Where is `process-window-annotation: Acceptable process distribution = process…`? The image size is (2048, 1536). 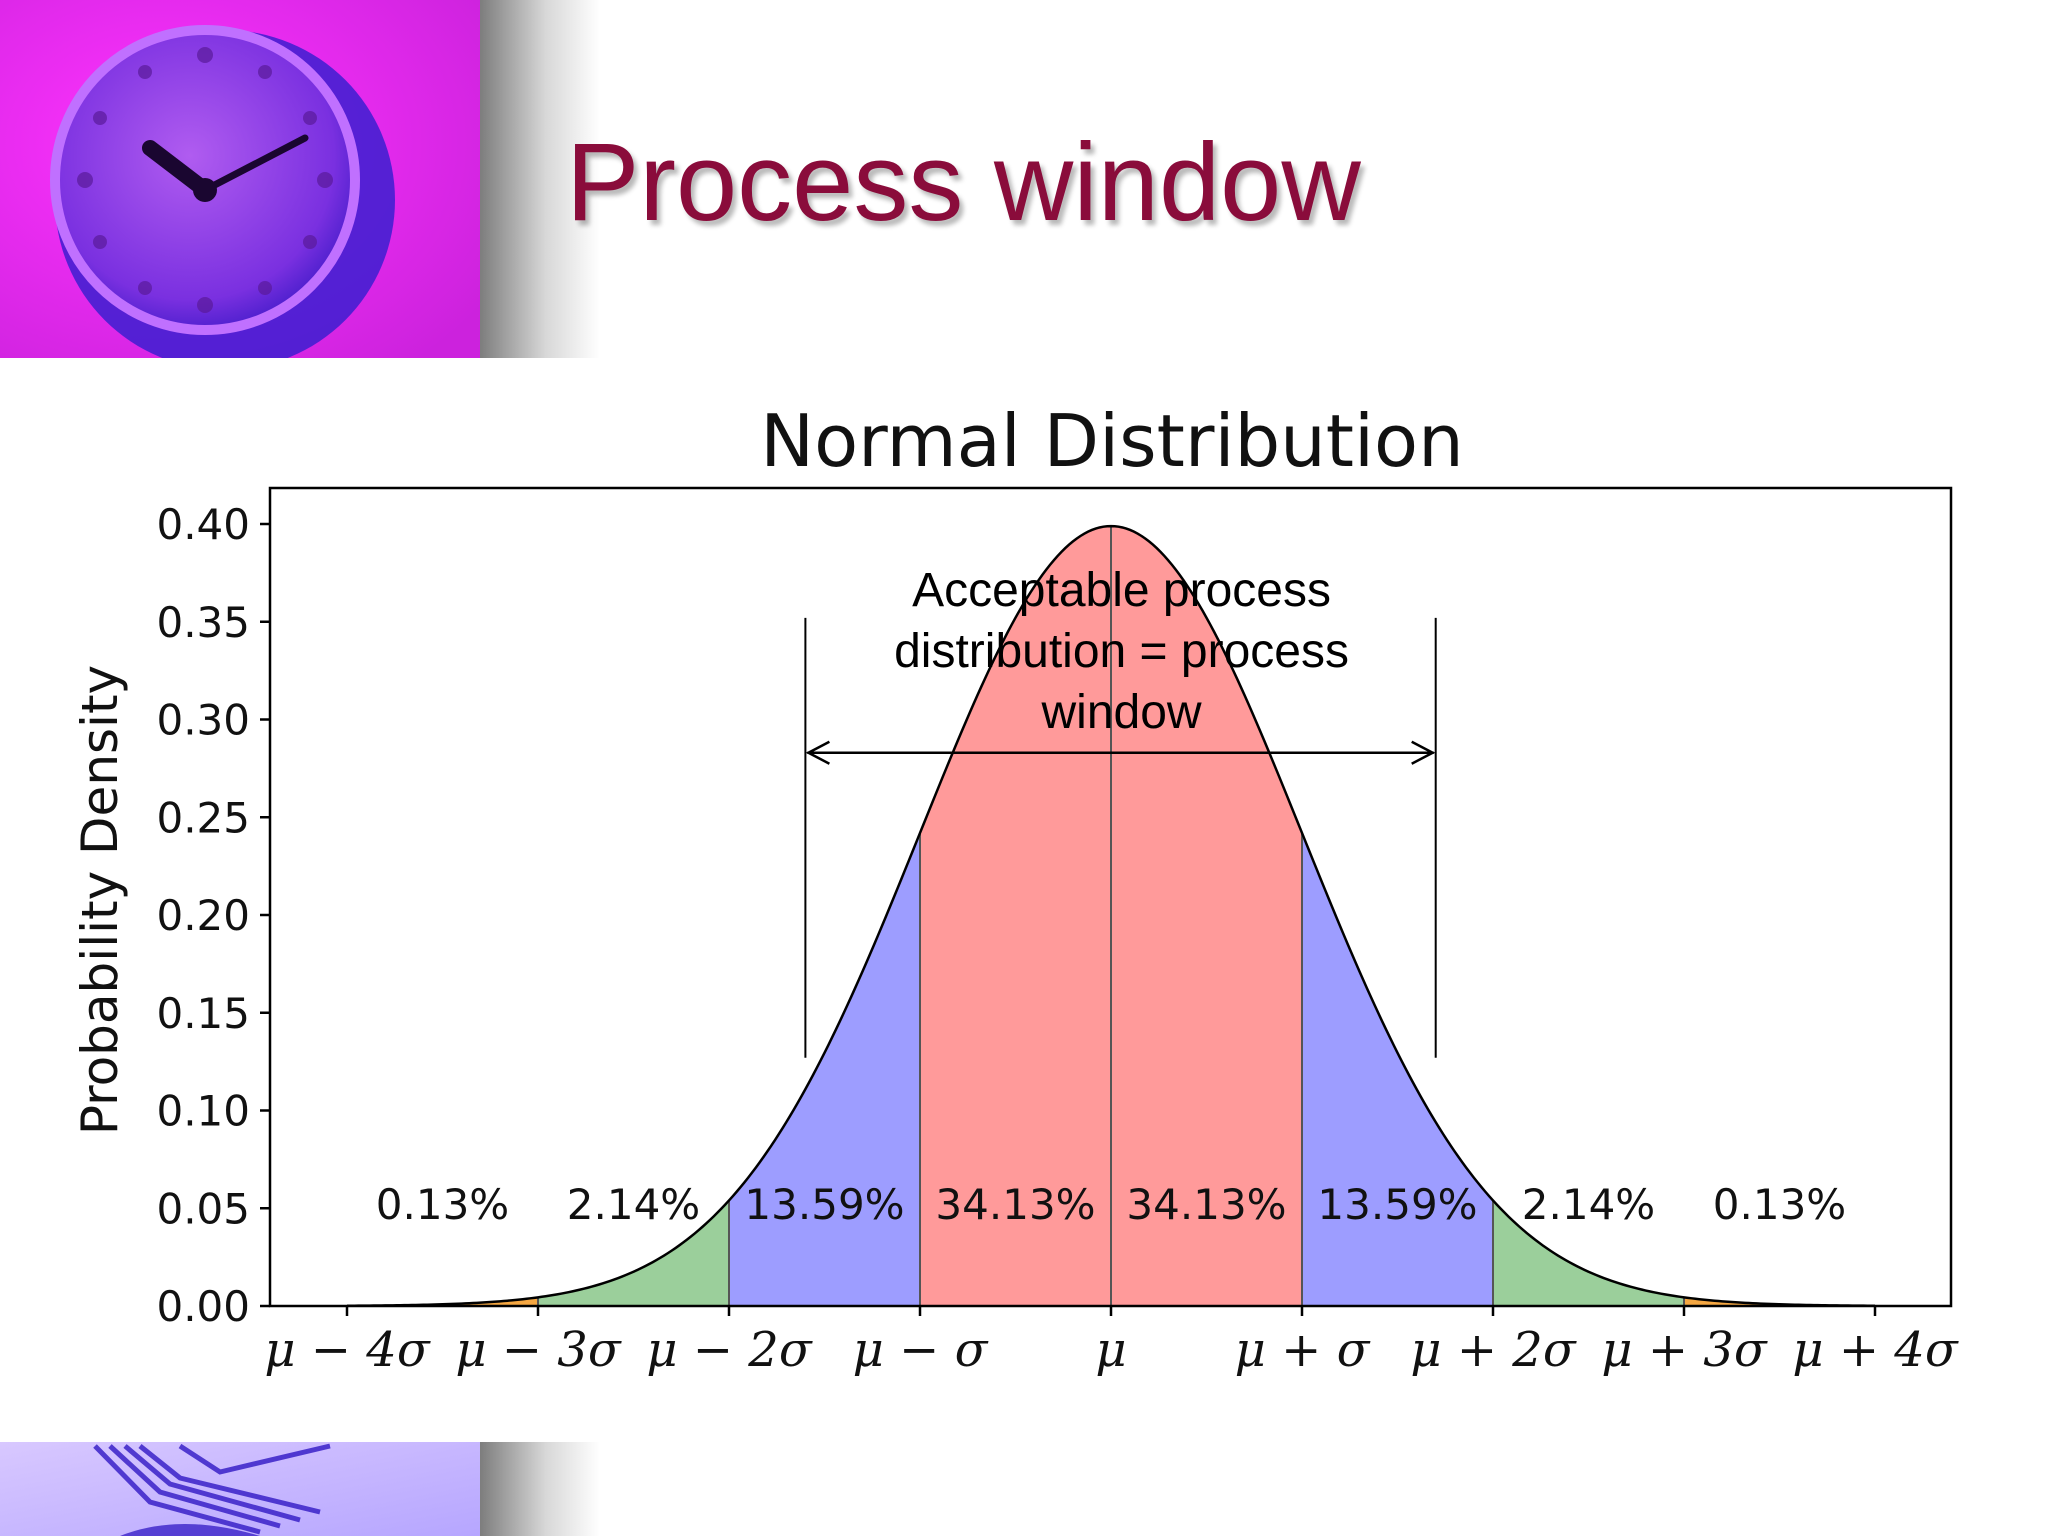
process-window-annotation: Acceptable process distribution = process… is located at coordinates (1120, 811).